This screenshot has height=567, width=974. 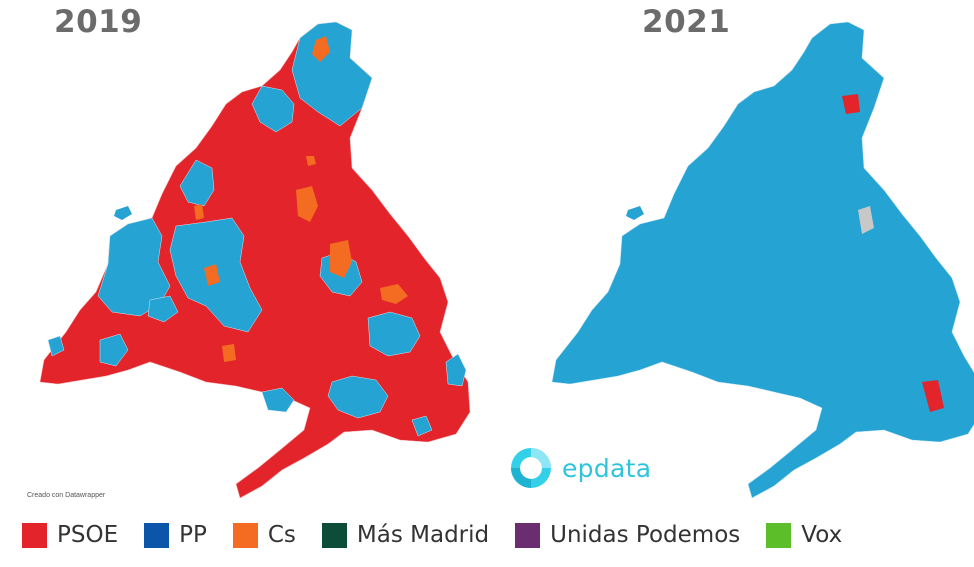 What do you see at coordinates (34, 535) in the screenshot?
I see `legend-swatch-psoe` at bounding box center [34, 535].